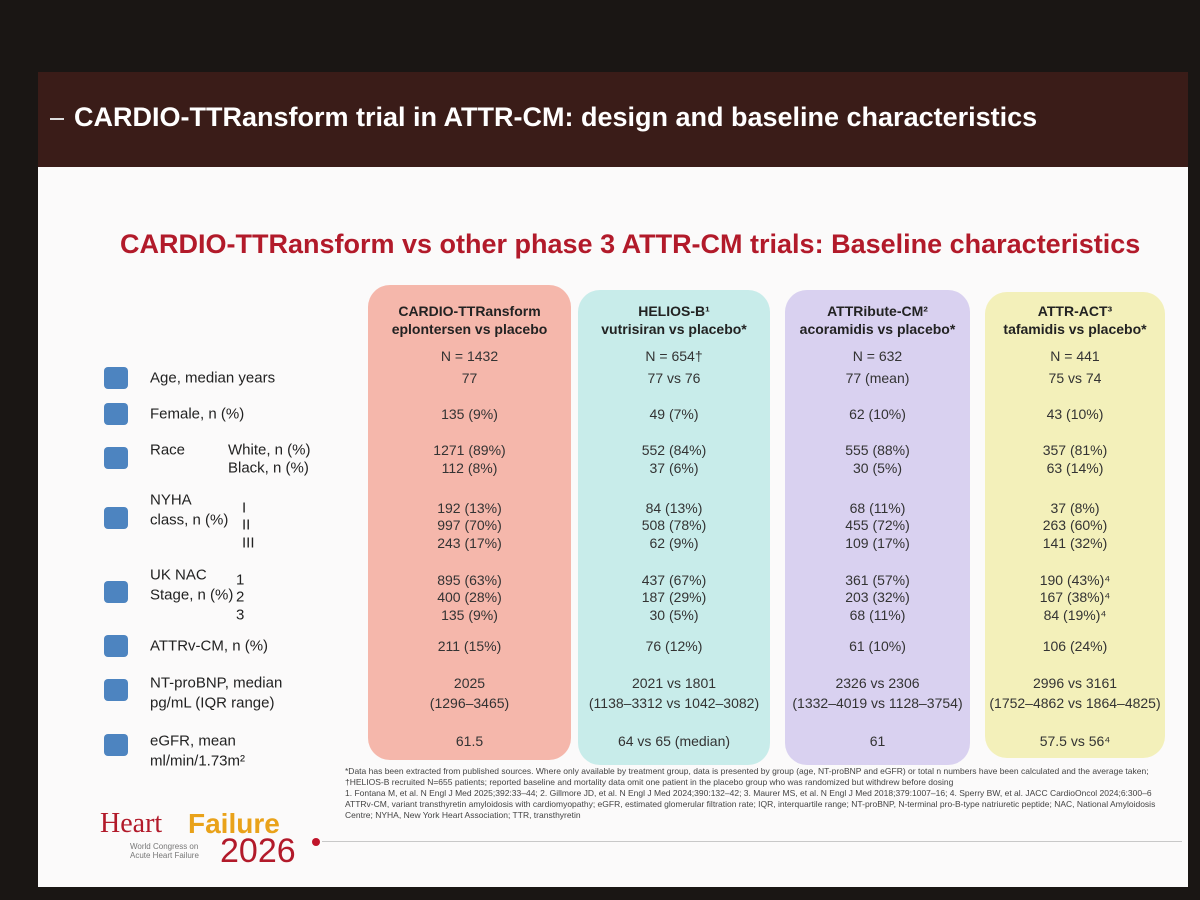  What do you see at coordinates (469, 468) in the screenshot?
I see `table-cell: 112 (8%)` at bounding box center [469, 468].